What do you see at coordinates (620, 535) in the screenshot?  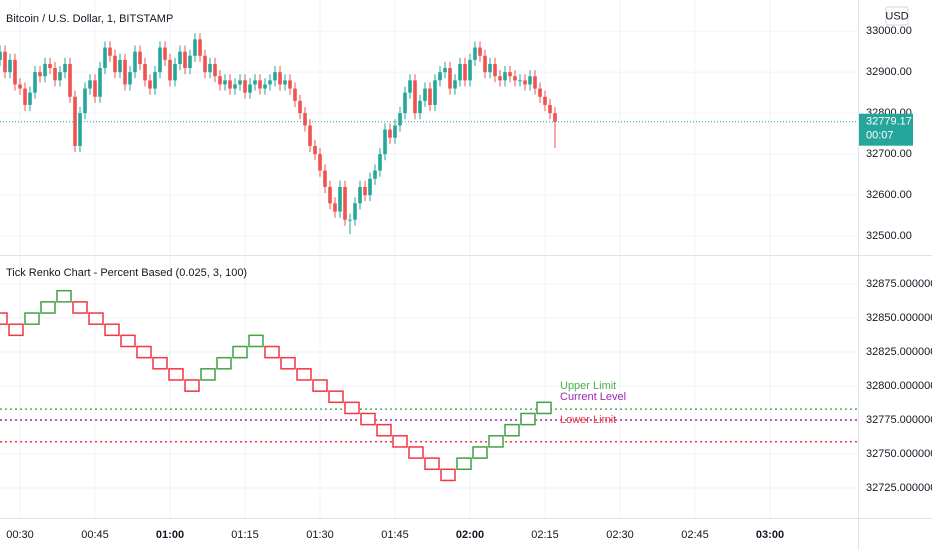 I see `x-tick-label: 02:30` at bounding box center [620, 535].